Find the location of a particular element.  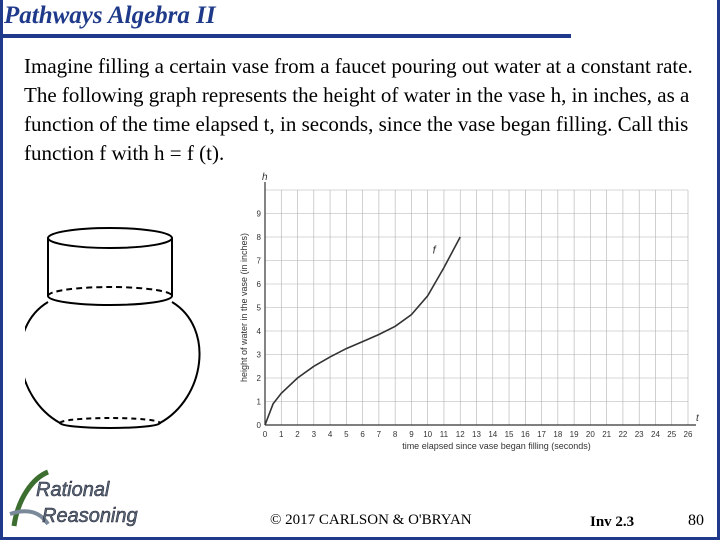

x-tick-label: 2 is located at coordinates (297, 434).